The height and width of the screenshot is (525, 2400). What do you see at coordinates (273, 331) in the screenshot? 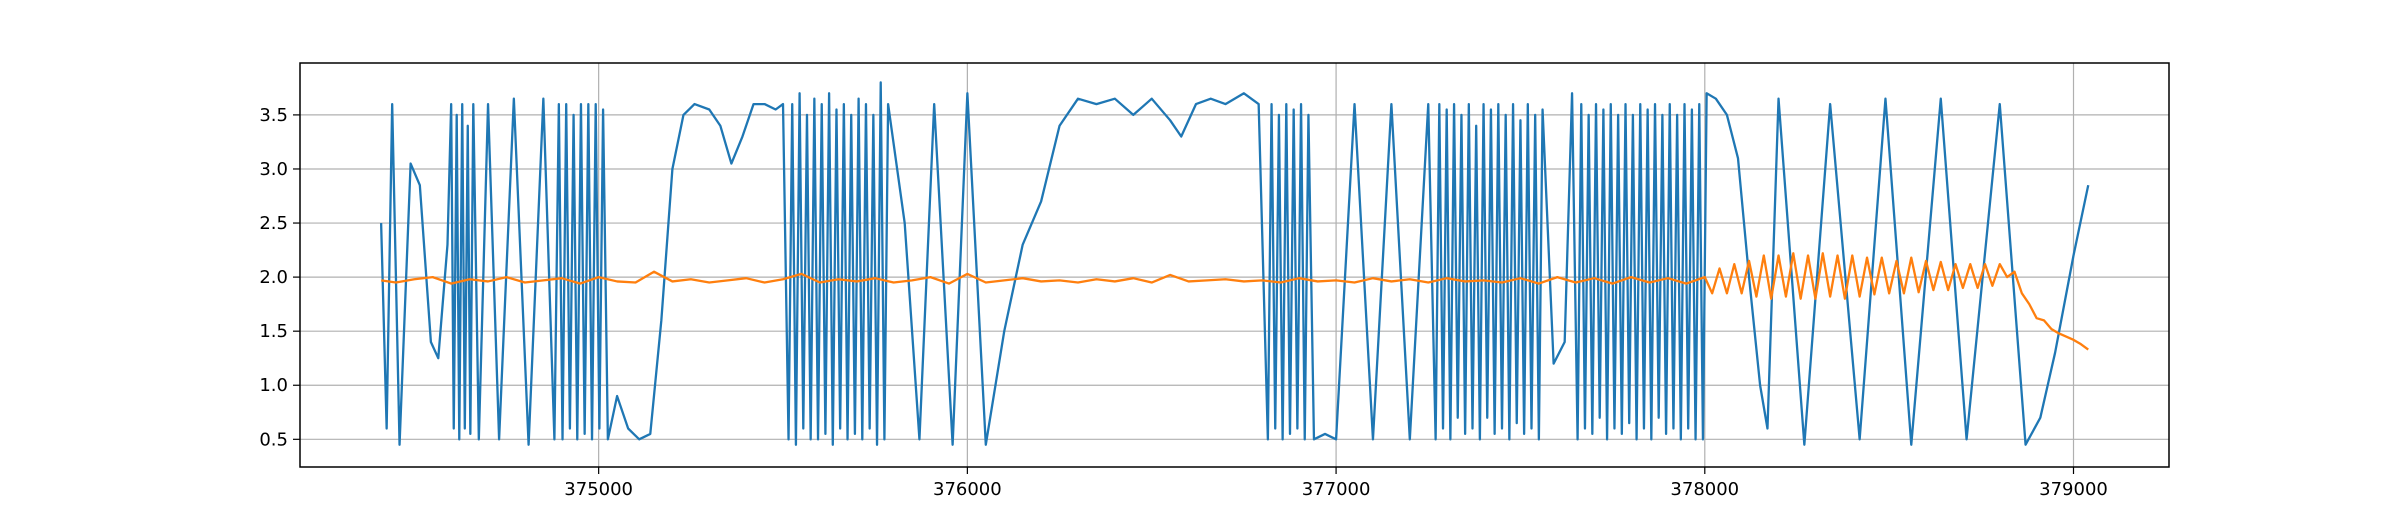
I see `y-tick-label: 1.5` at bounding box center [273, 331].